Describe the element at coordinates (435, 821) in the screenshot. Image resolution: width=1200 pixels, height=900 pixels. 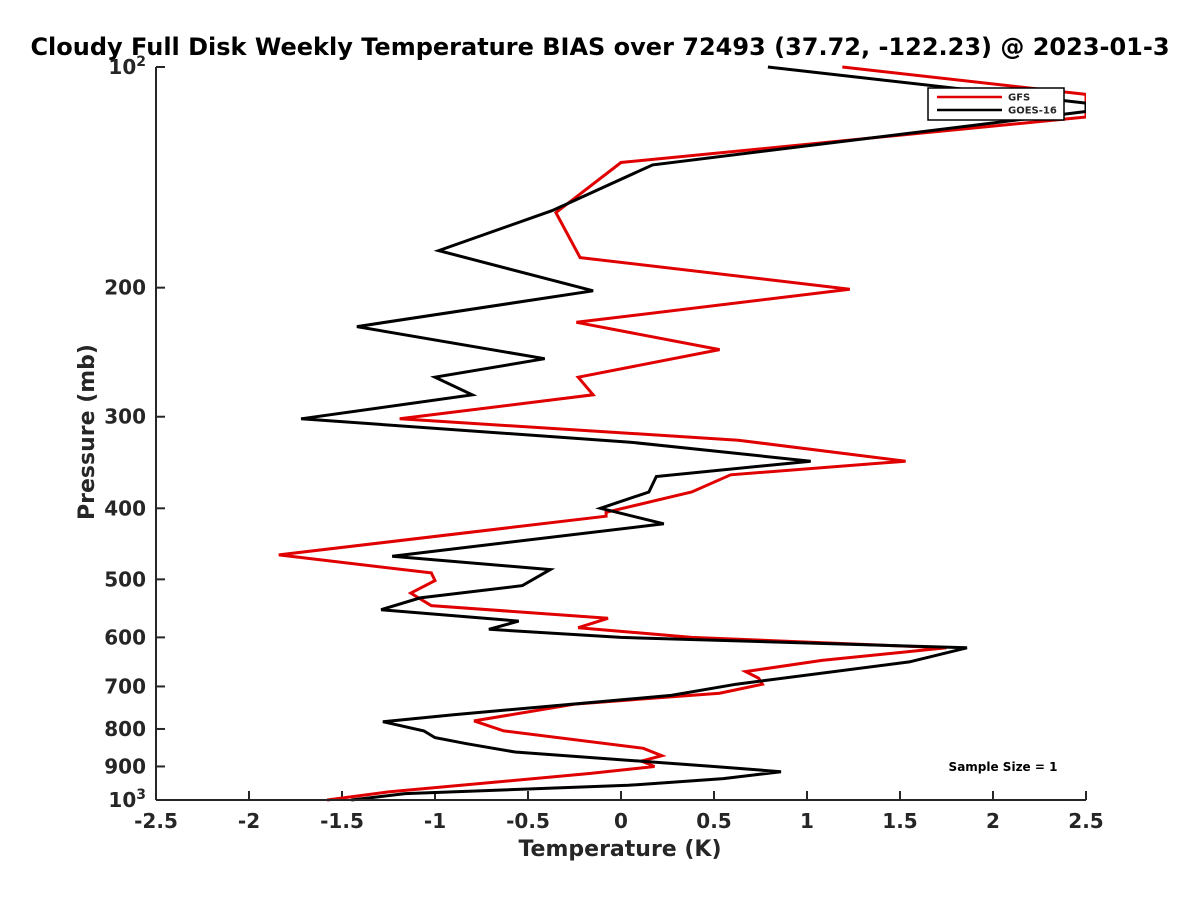
I see `x-tick-label: -1` at that location.